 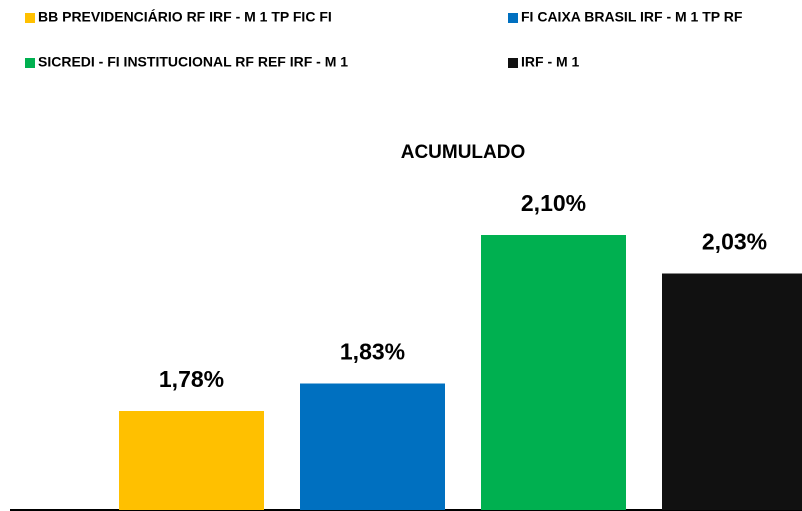 I want to click on chart-title: ACUMULADO, so click(x=463, y=152).